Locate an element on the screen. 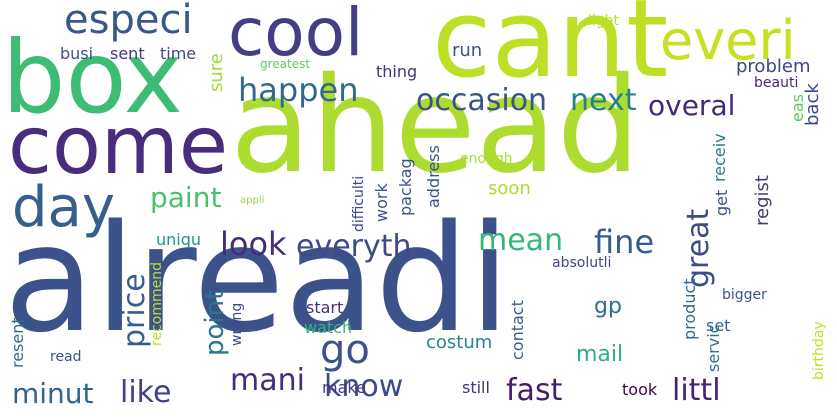  word-time: time is located at coordinates (178, 53).